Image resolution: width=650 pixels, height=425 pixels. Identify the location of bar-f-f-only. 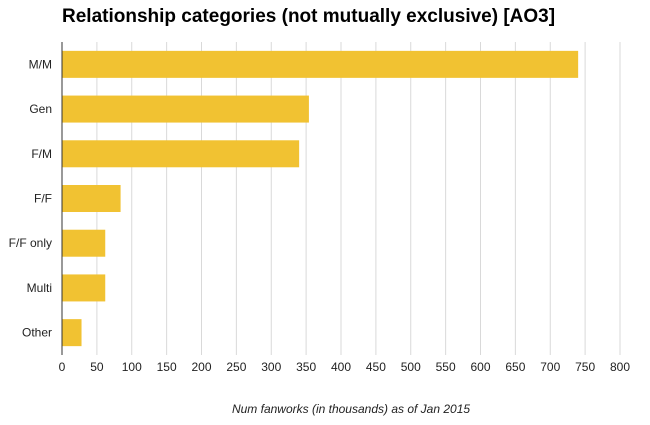
(84, 243).